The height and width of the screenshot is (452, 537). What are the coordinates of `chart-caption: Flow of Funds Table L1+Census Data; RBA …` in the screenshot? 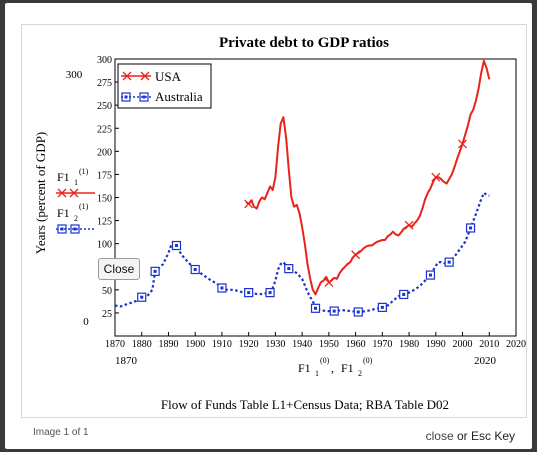 It's located at (305, 404).